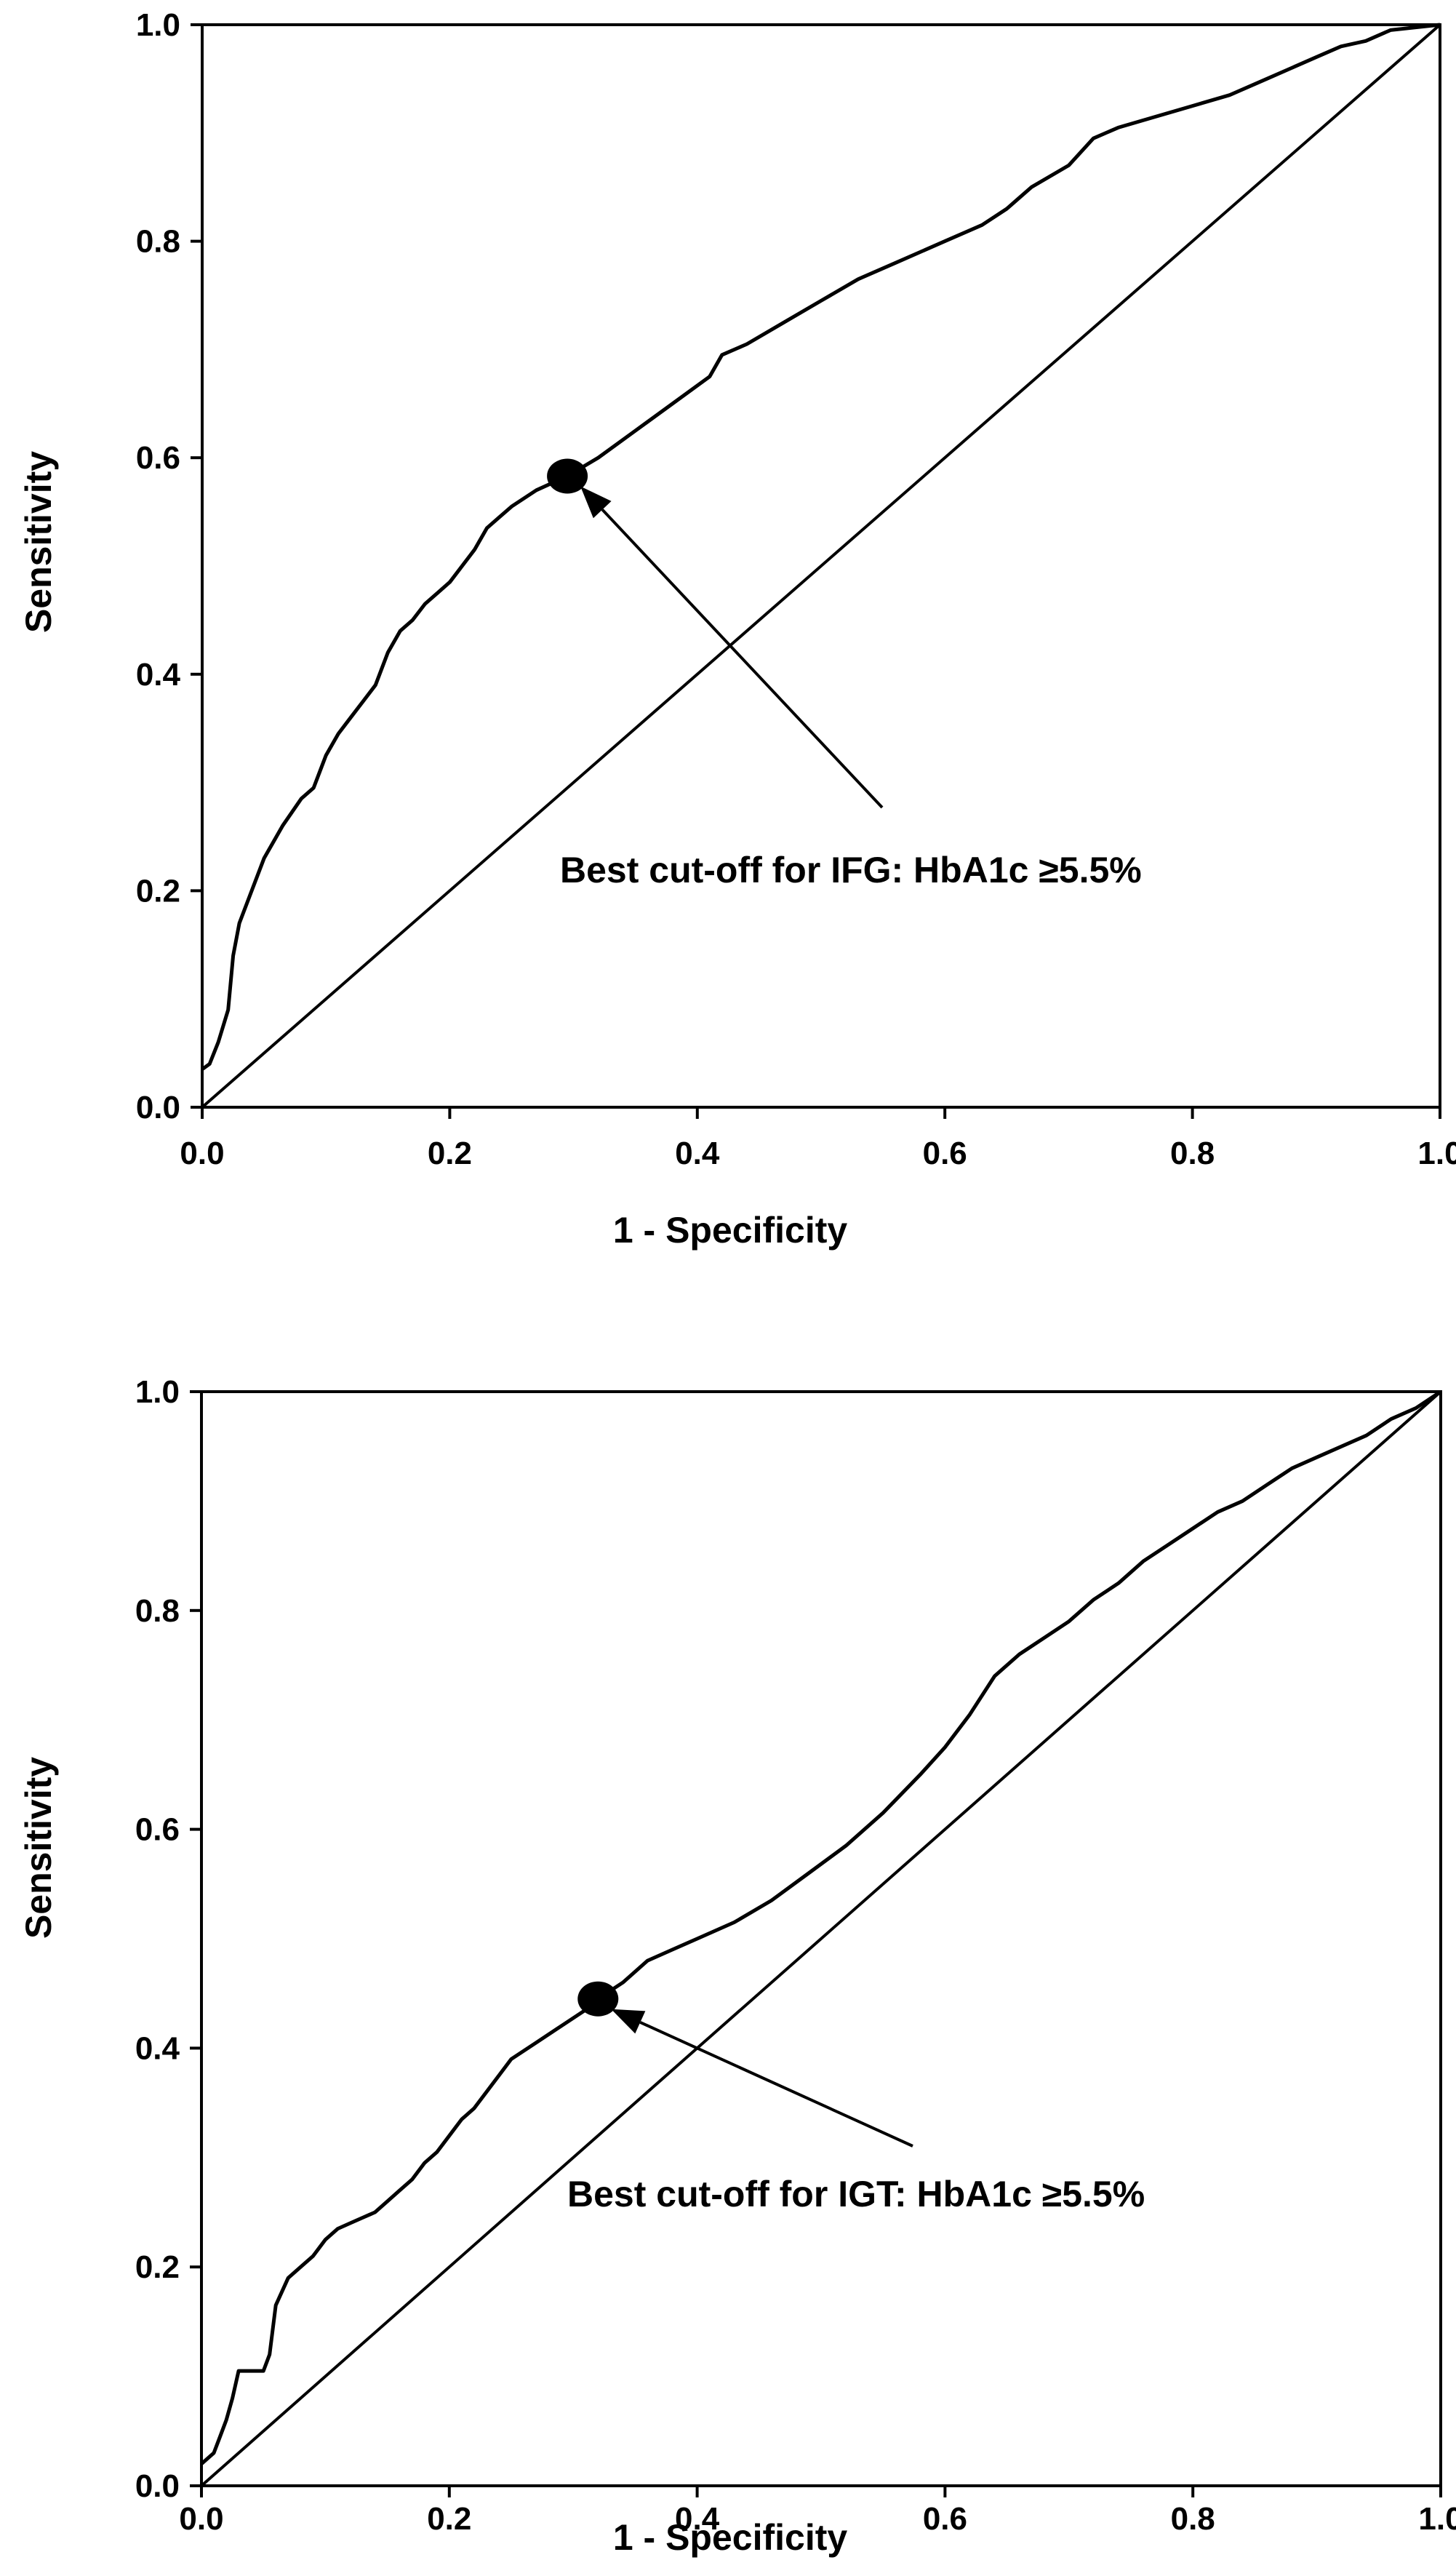 This screenshot has height=2568, width=1456. Describe the element at coordinates (856, 2194) in the screenshot. I see `best-cutoff-annotation-igt: Best cut-off for IGT: HbA1c ≥5.5%` at that location.